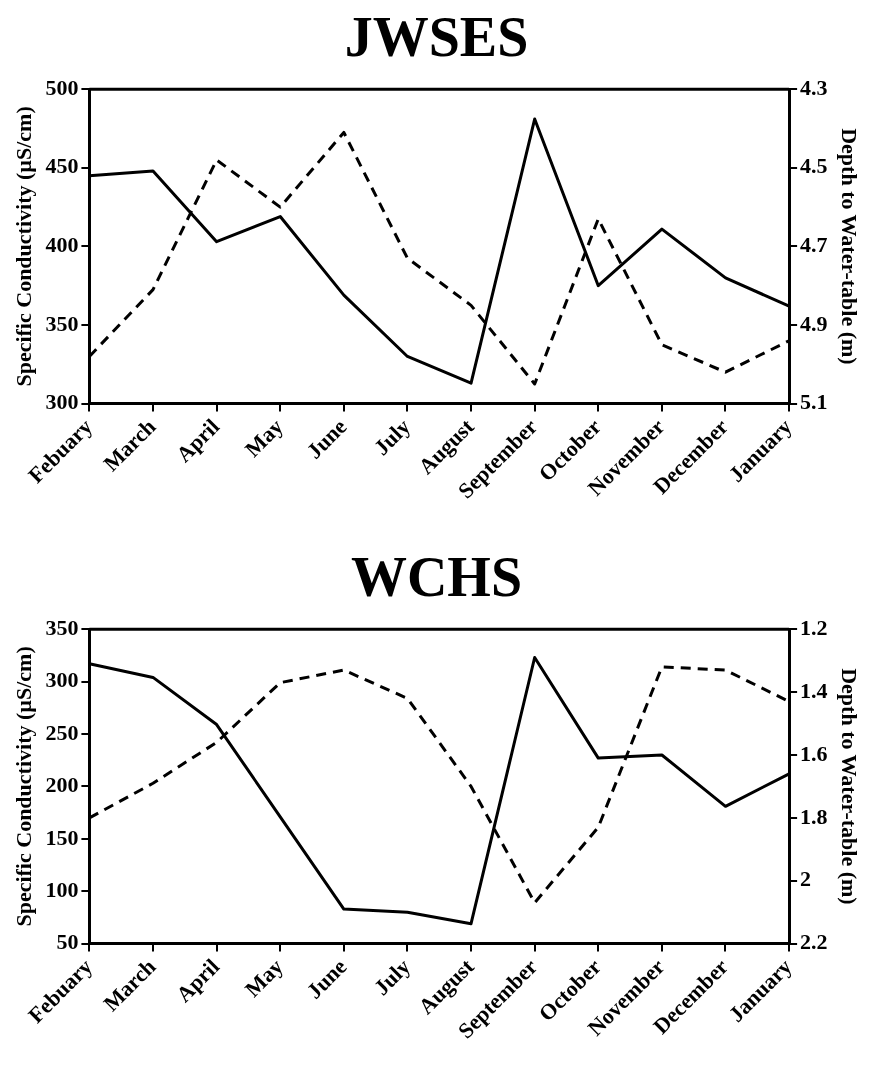 The width and height of the screenshot is (873, 1080). What do you see at coordinates (814, 323) in the screenshot?
I see `y2-tick-label: 4.9` at bounding box center [814, 323].